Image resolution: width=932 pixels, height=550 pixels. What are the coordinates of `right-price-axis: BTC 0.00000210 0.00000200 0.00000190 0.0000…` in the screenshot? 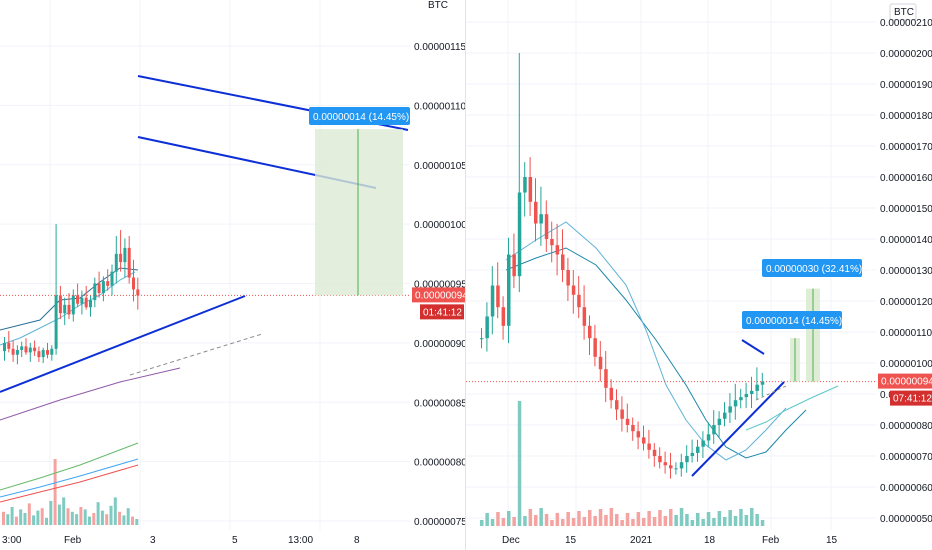 It's located at (905, 264).